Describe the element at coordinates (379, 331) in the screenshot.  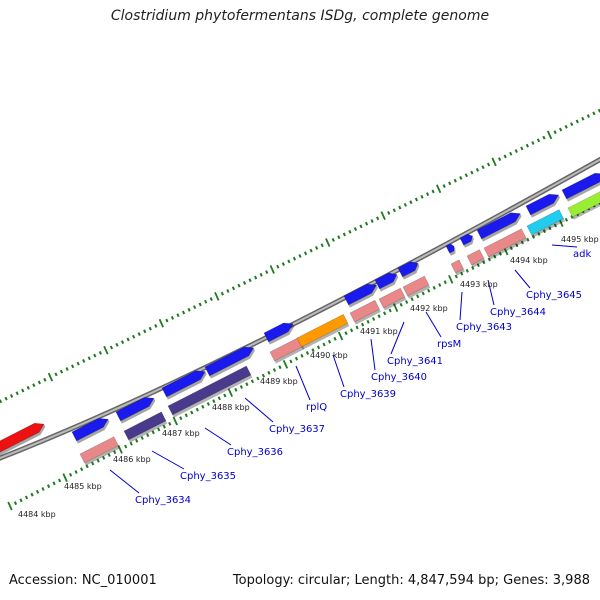
I see `kbp-label: 4491 kbp` at that location.